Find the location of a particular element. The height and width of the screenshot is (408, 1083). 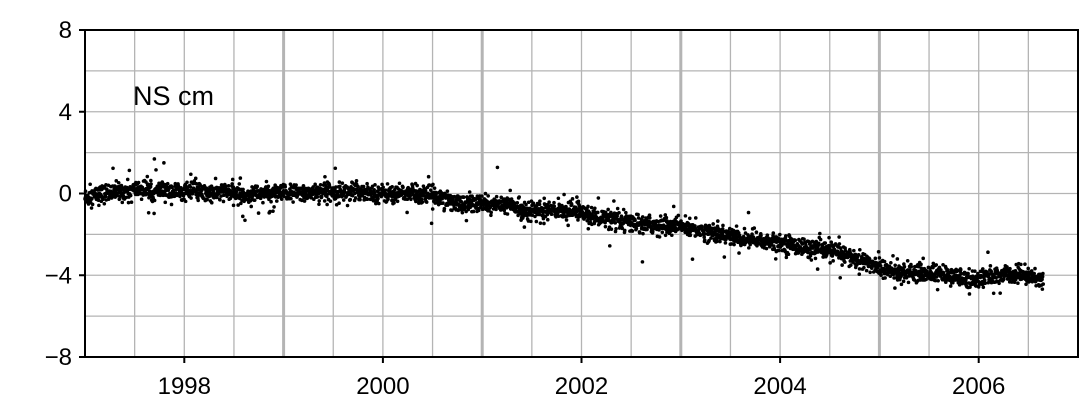

series-annotation: NS cm is located at coordinates (173, 96).